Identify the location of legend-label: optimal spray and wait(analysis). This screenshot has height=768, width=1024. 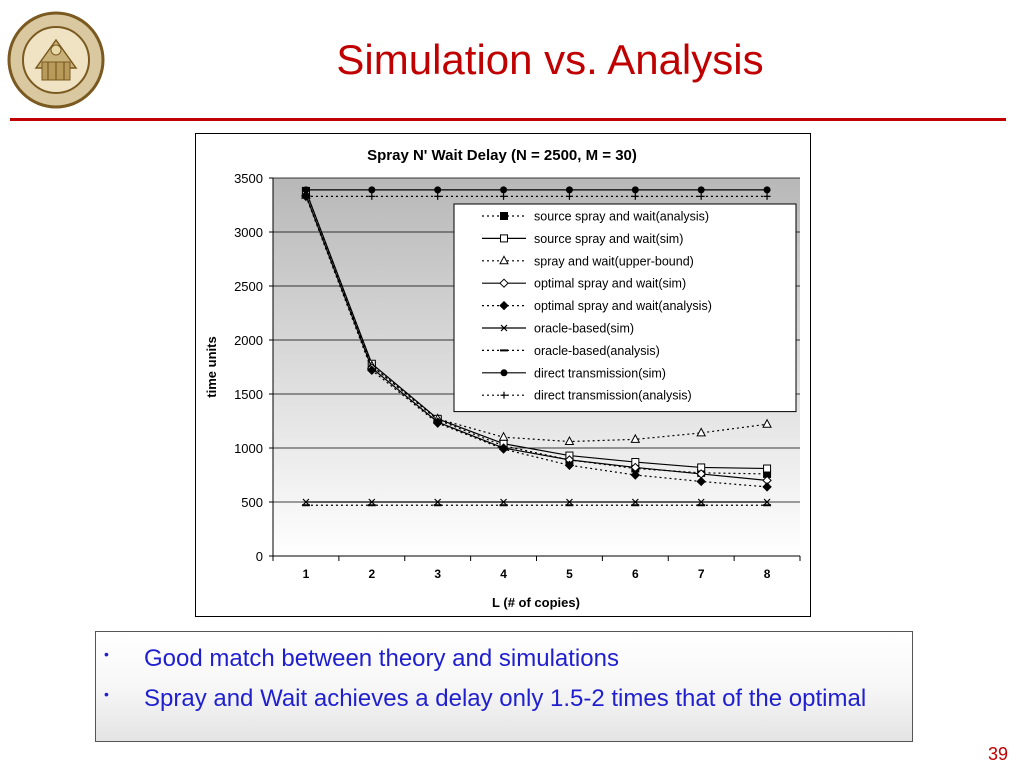
(623, 306).